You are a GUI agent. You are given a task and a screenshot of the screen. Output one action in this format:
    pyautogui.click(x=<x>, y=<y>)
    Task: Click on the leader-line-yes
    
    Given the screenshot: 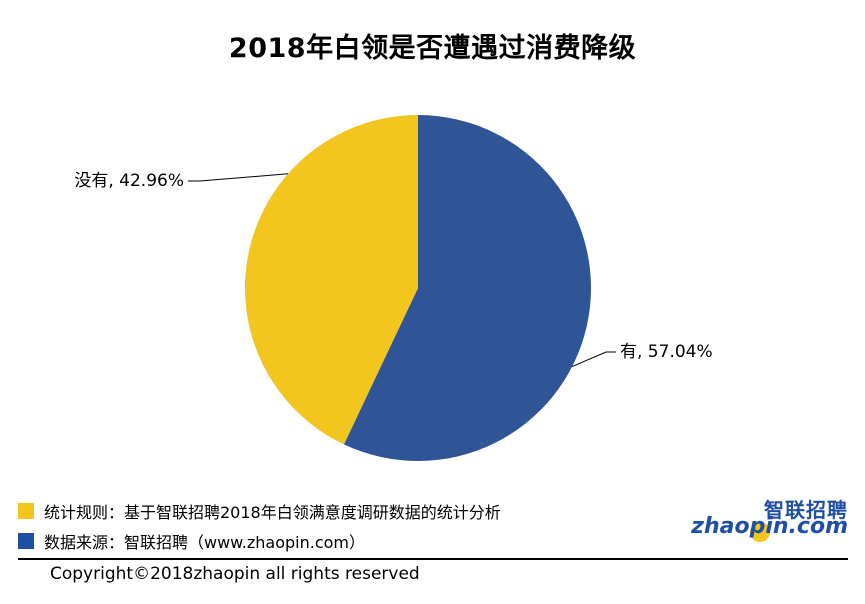 What is the action you would take?
    pyautogui.click(x=593, y=359)
    